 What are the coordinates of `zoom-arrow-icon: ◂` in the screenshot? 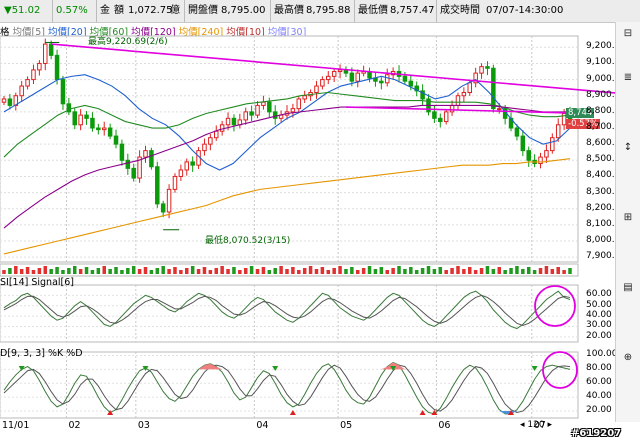 It's located at (522, 425).